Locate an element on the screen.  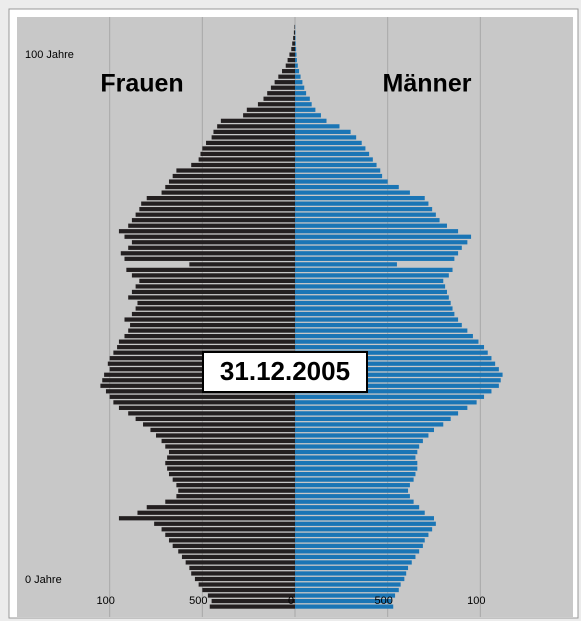
chart-title: 31.12.2005 is located at coordinates (285, 371).